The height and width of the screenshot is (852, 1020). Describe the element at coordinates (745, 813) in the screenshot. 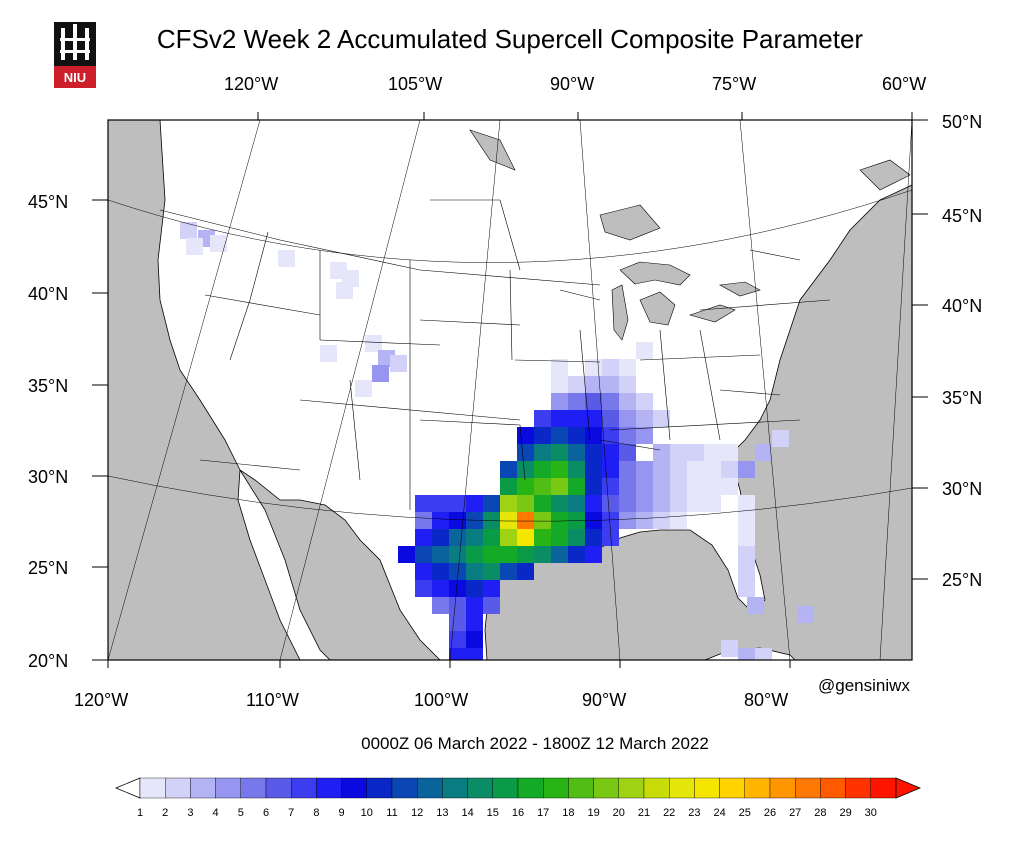

I see `colorbar-tick-label: 25` at that location.